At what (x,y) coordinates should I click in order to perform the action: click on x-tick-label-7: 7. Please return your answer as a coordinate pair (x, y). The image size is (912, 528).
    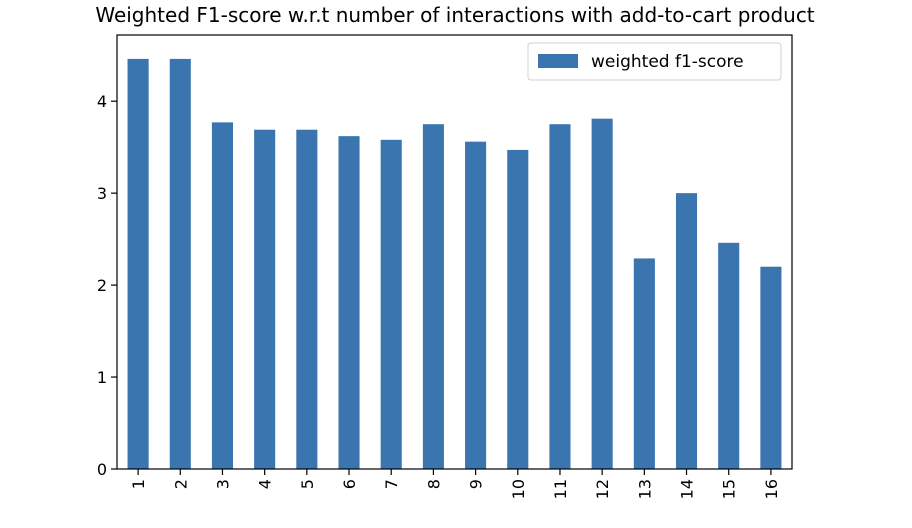
    Looking at the image, I should click on (391, 484).